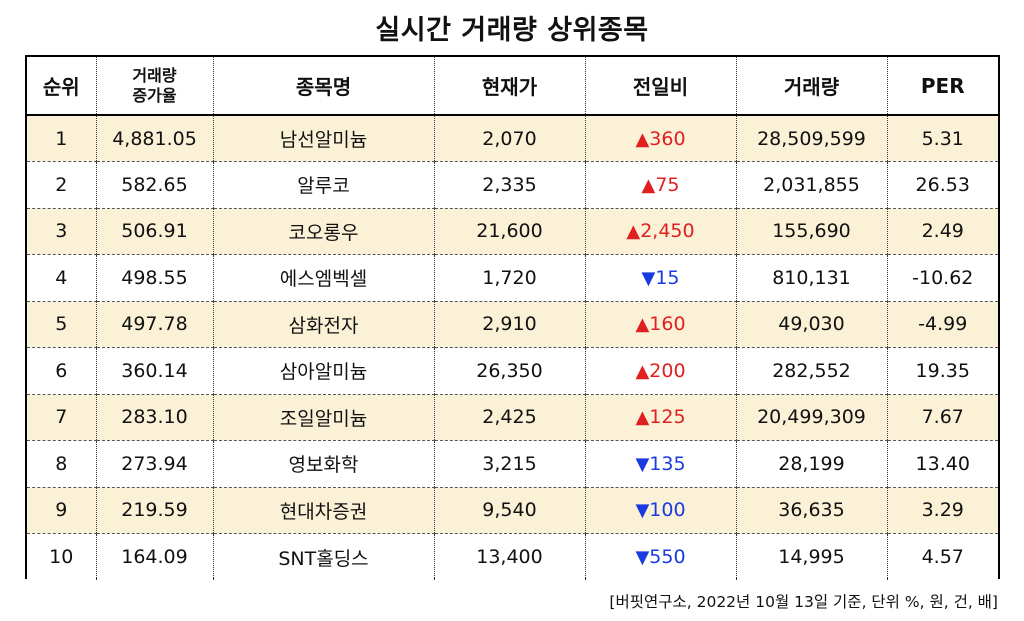 The image size is (1024, 621). Describe the element at coordinates (154, 138) in the screenshot. I see `volume-increase-cell: 4,881.05` at that location.